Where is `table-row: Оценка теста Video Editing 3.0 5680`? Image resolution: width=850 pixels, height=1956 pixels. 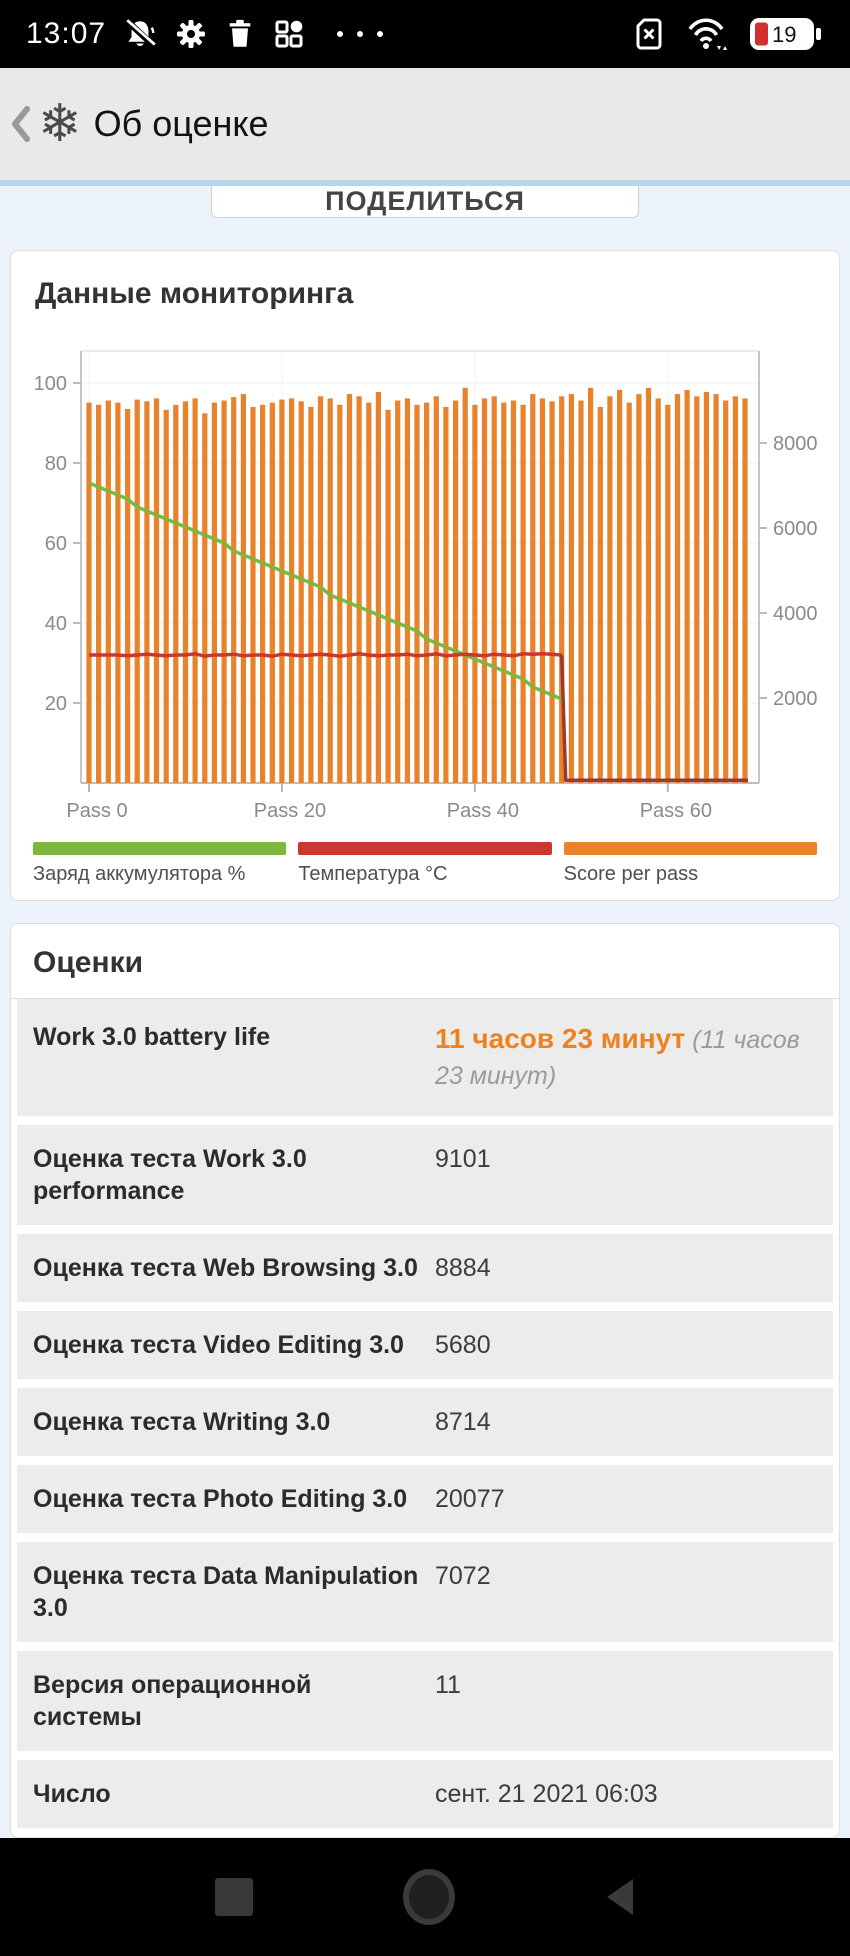 table-row: Оценка теста Video Editing 3.0 5680 is located at coordinates (425, 1345).